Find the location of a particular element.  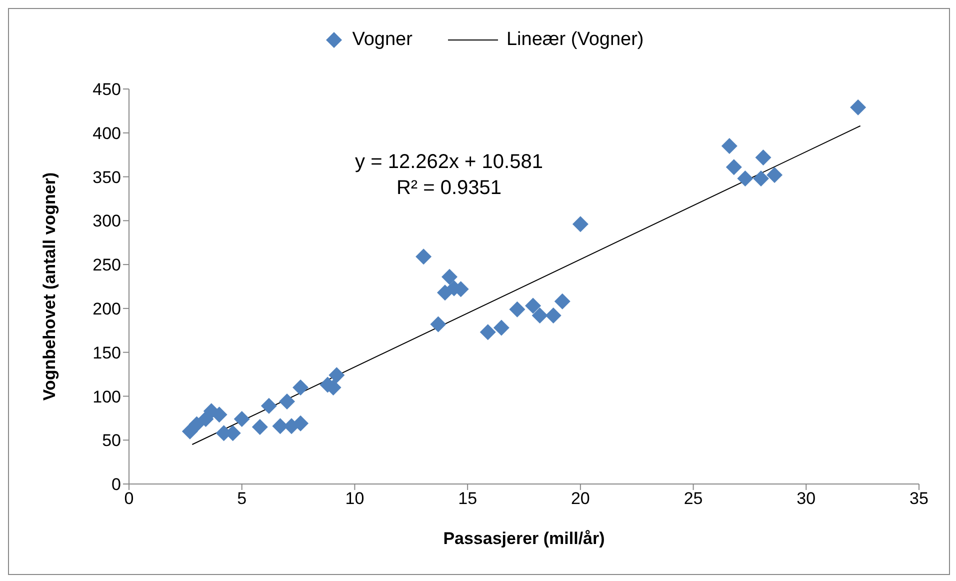

y-tick-label: 400 is located at coordinates (106, 133).